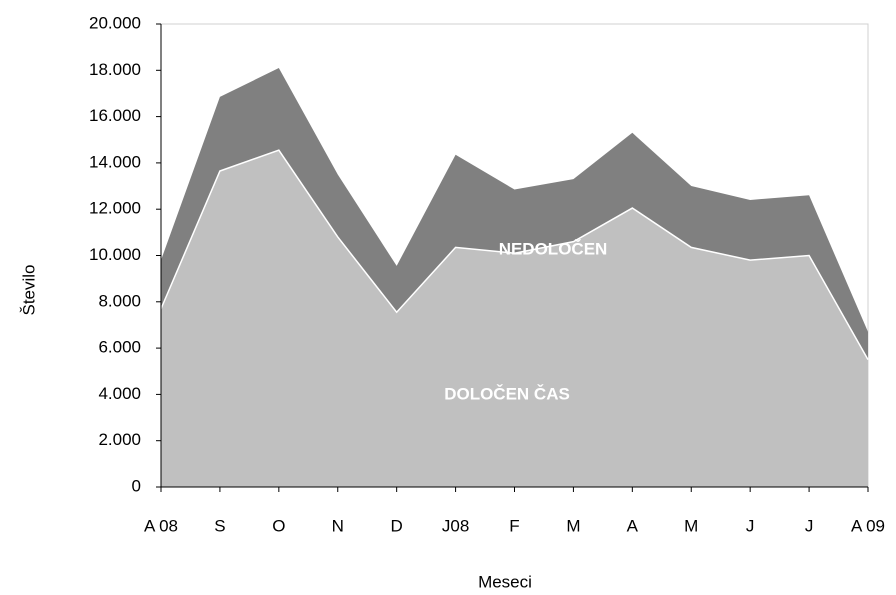  Describe the element at coordinates (115, 161) in the screenshot. I see `y-tick-label: 14.000` at that location.